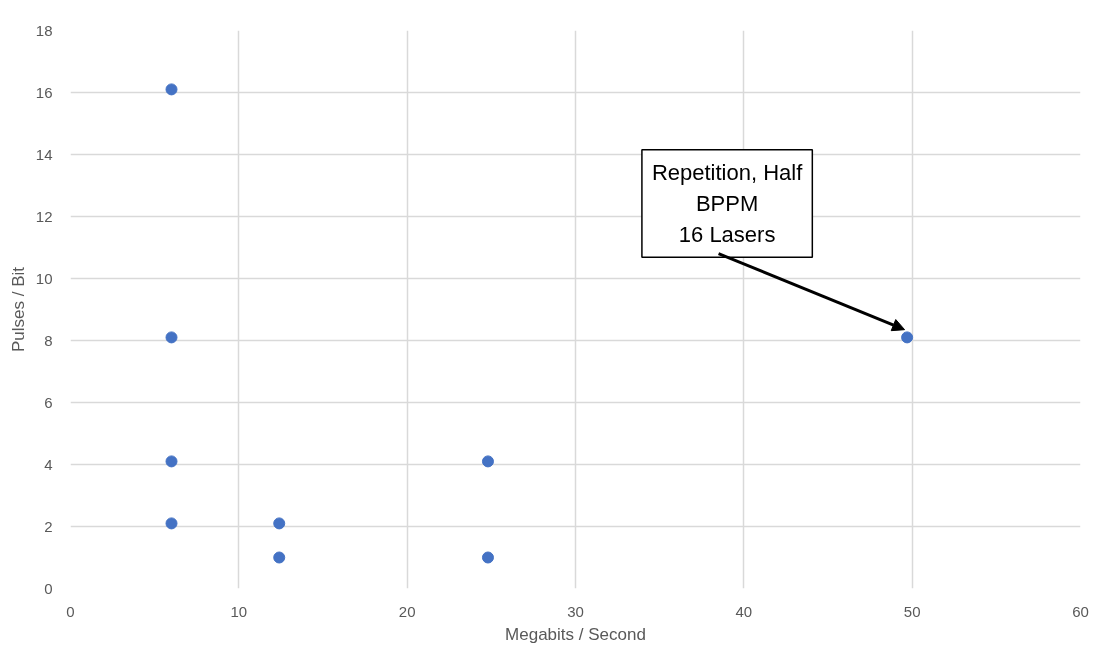 This screenshot has width=1117, height=655. I want to click on x-tick-label: 50, so click(912, 611).